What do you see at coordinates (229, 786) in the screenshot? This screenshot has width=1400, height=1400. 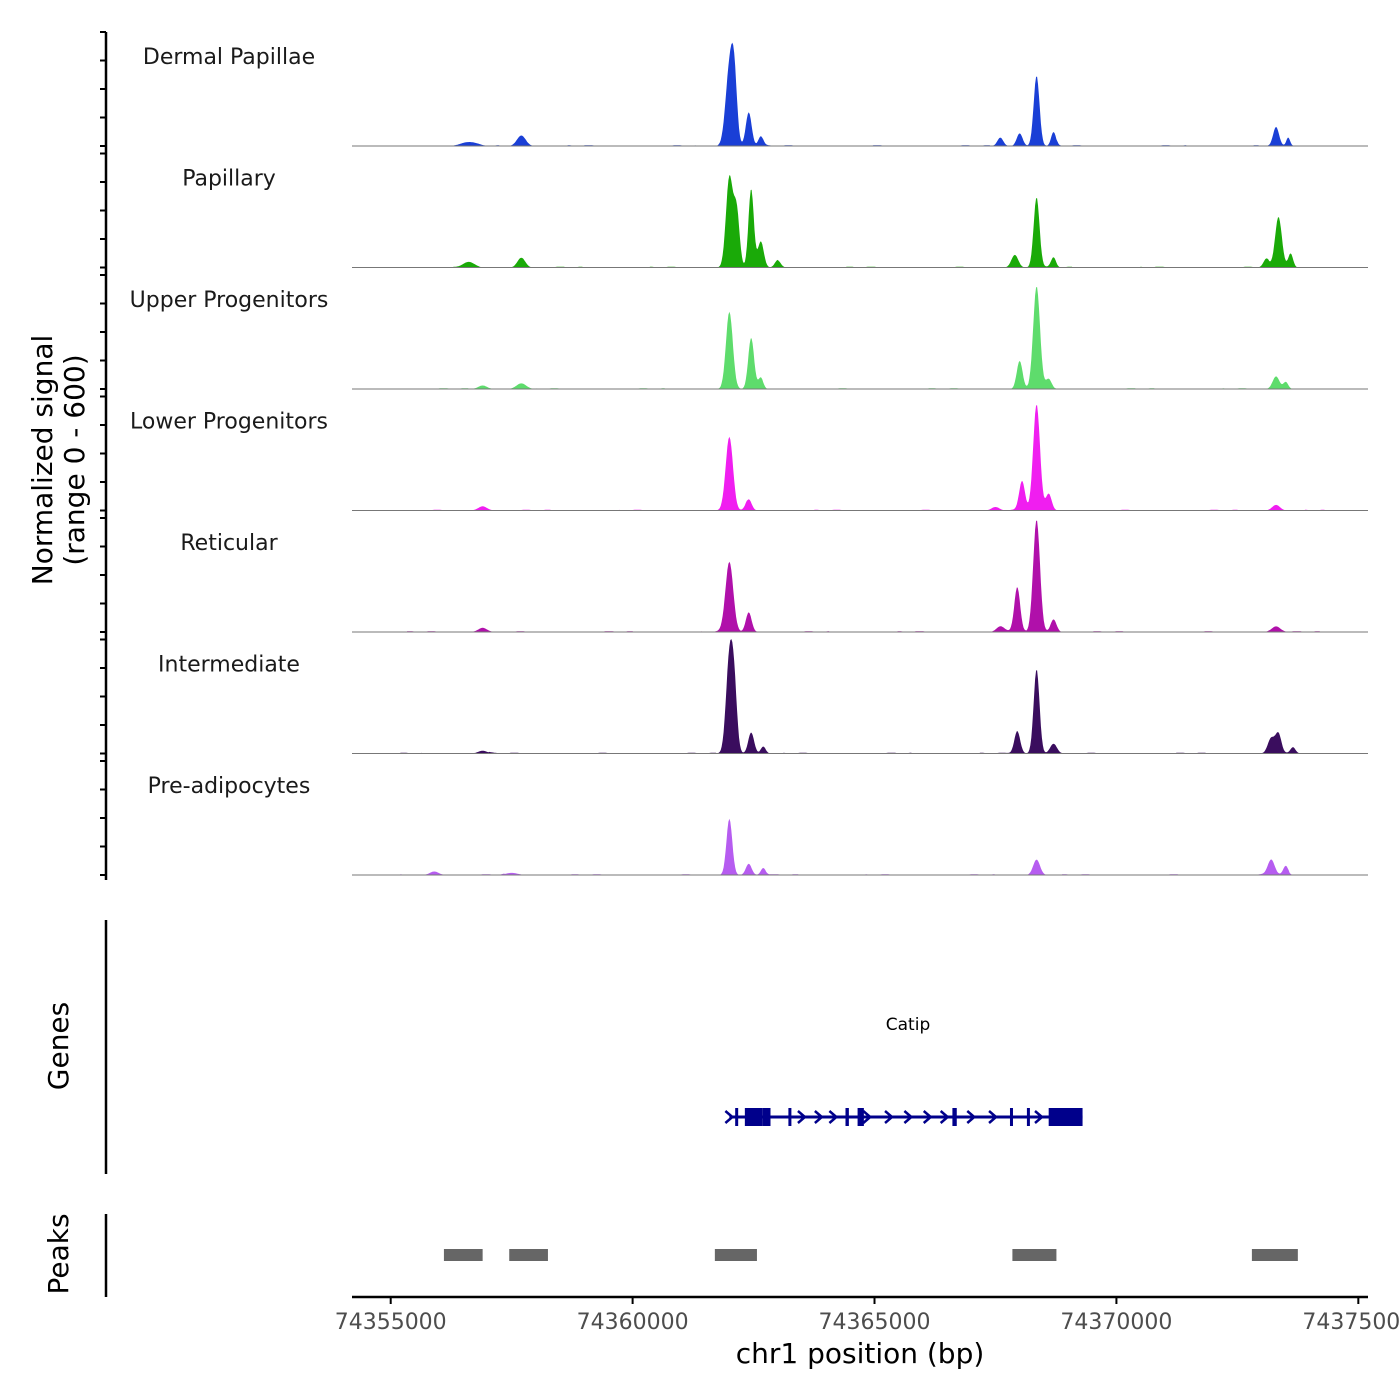 I see `track-label: Pre-adipocytes` at bounding box center [229, 786].